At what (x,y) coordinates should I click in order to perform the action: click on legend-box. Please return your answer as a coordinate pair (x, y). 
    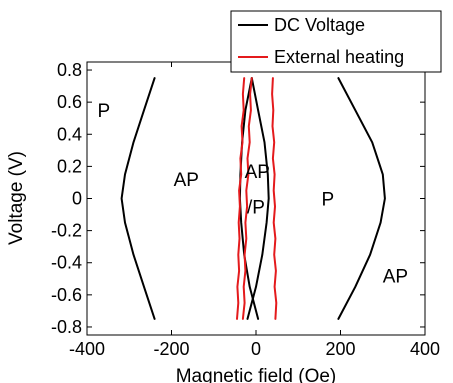
    Looking at the image, I should click on (336, 41).